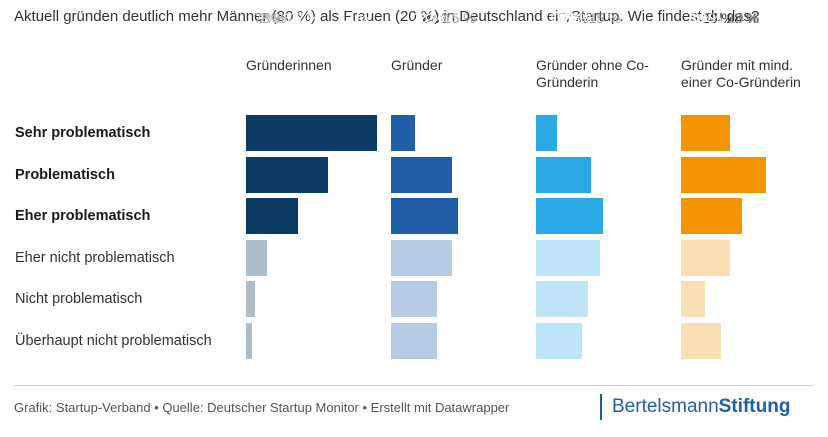 The width and height of the screenshot is (828, 437). I want to click on data-label: 3 %, so click(274, 18).